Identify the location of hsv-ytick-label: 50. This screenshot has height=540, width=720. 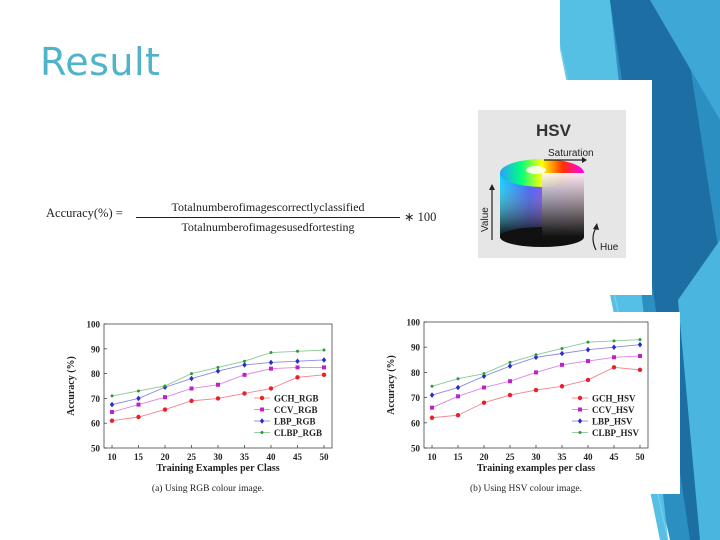
(416, 449).